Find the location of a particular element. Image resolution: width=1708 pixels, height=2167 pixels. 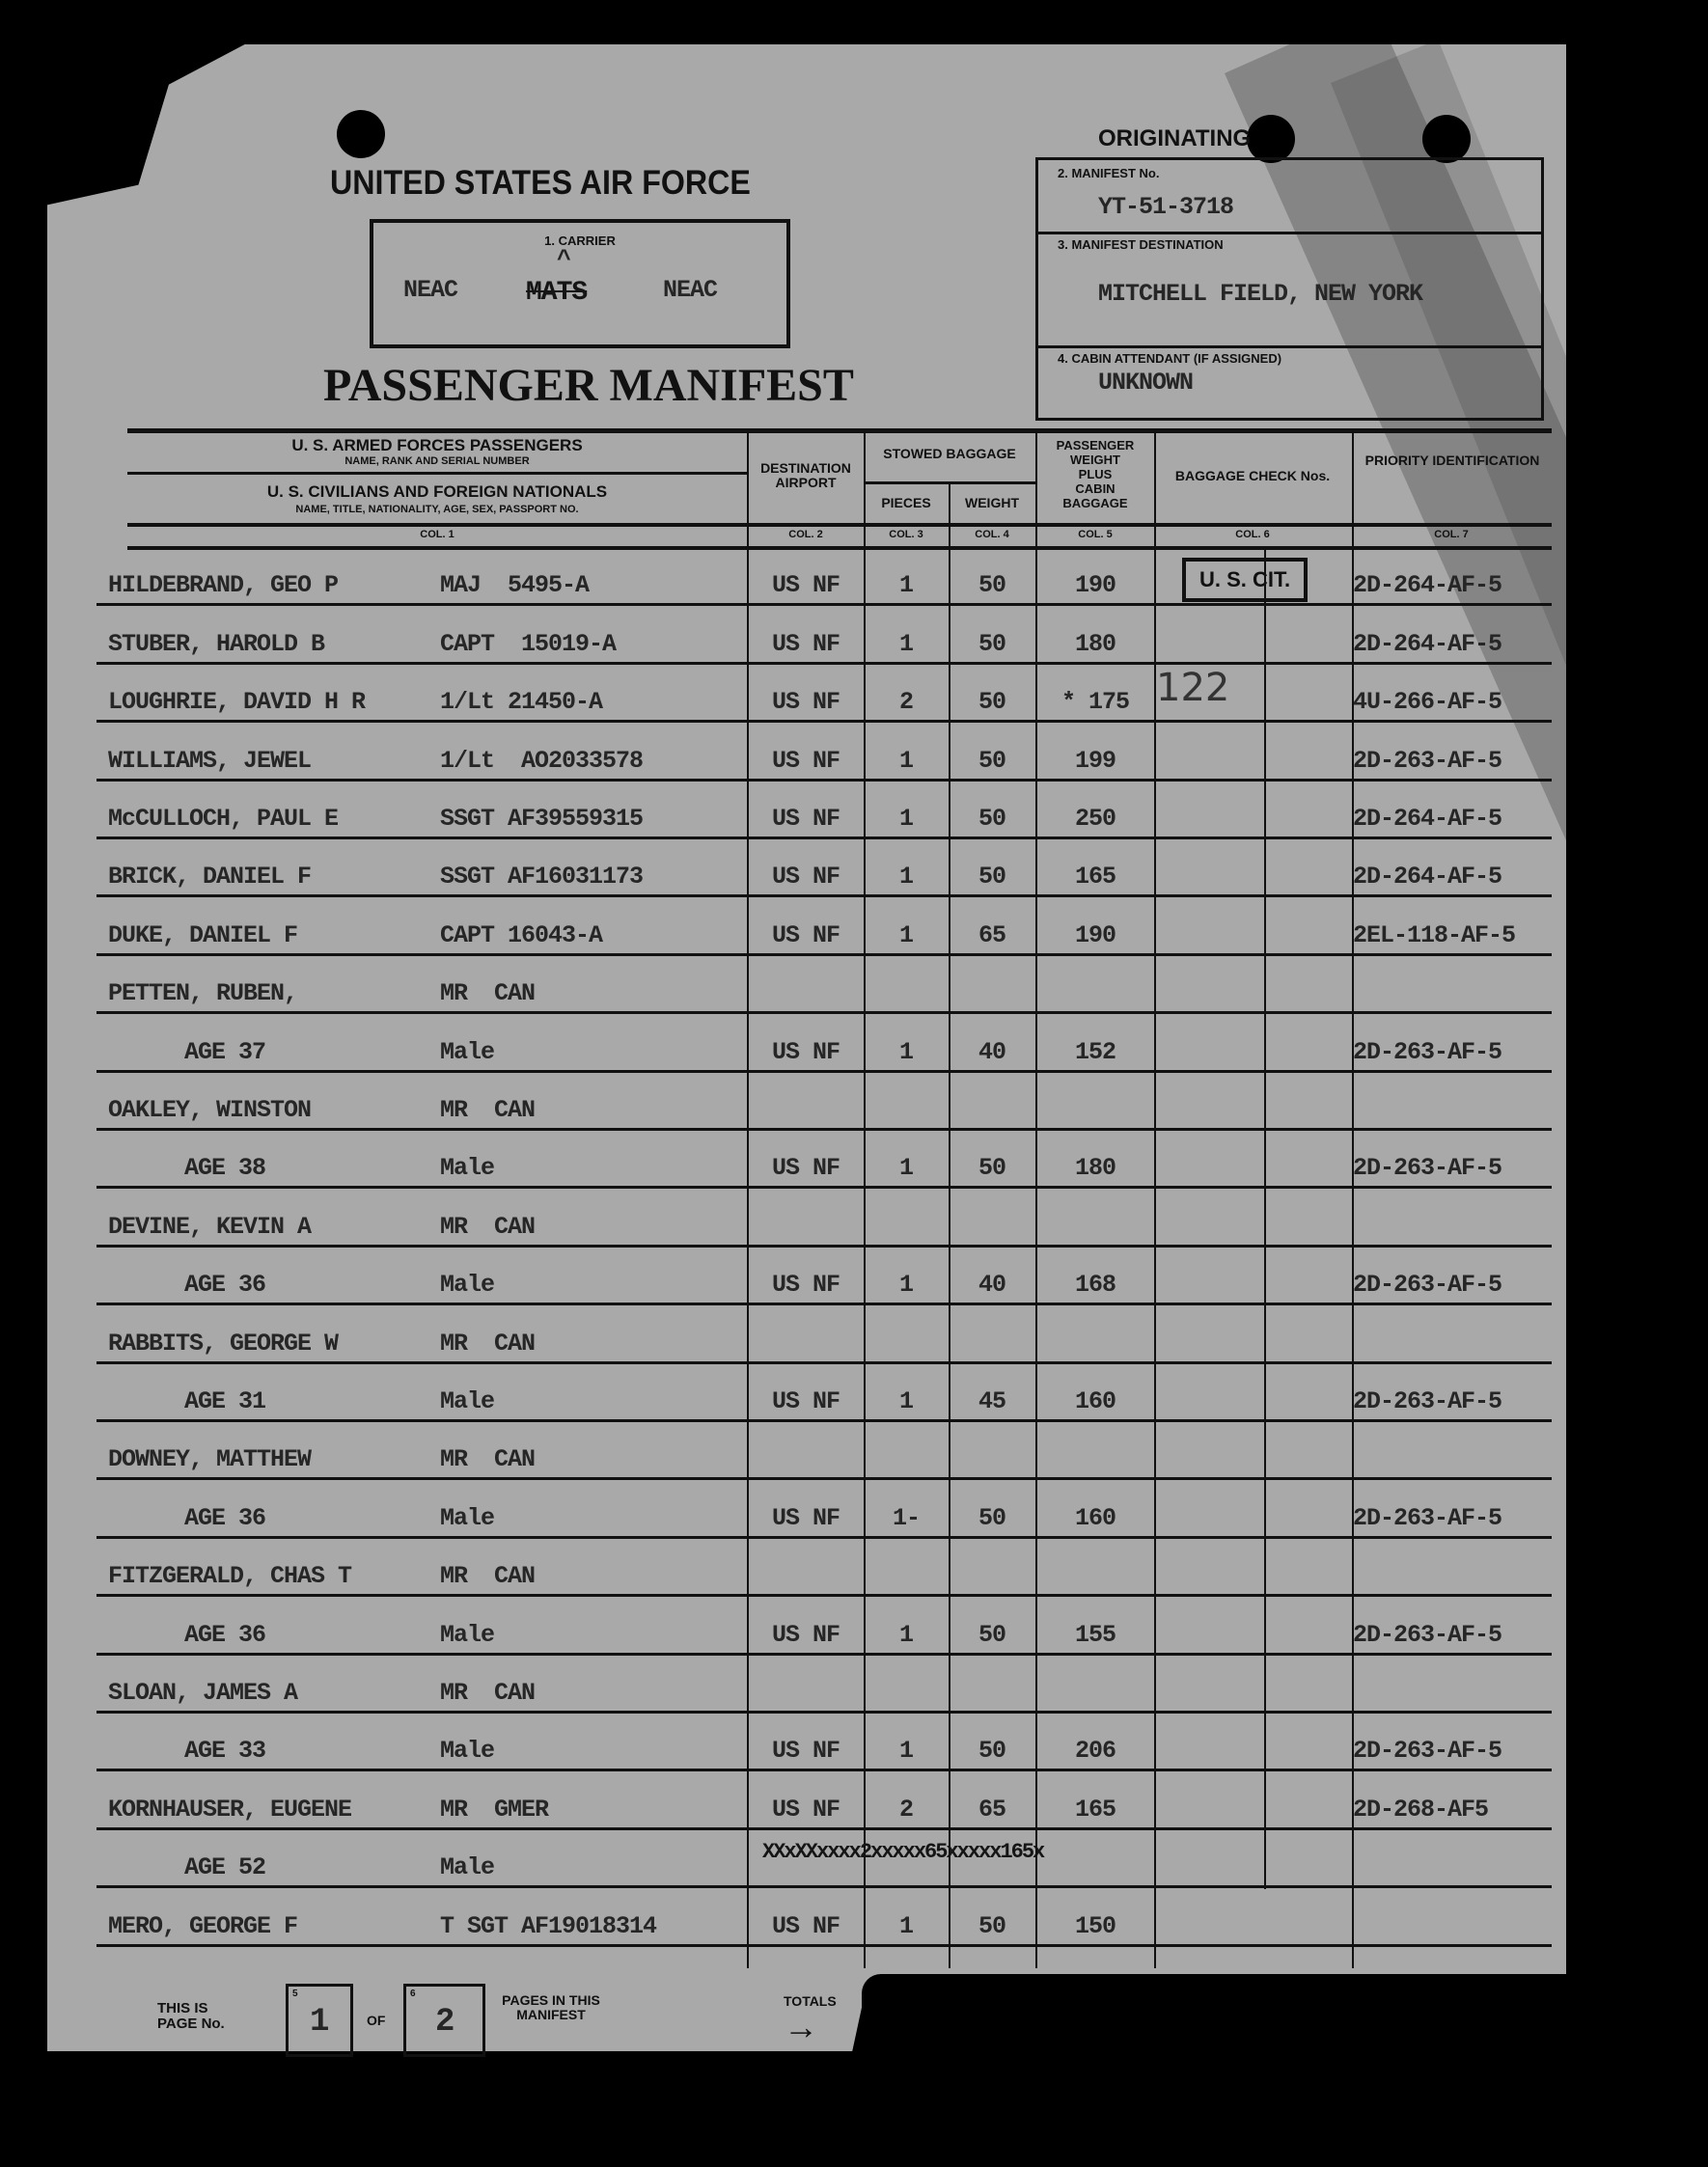

passenger-weight: 155 is located at coordinates (1095, 1634).